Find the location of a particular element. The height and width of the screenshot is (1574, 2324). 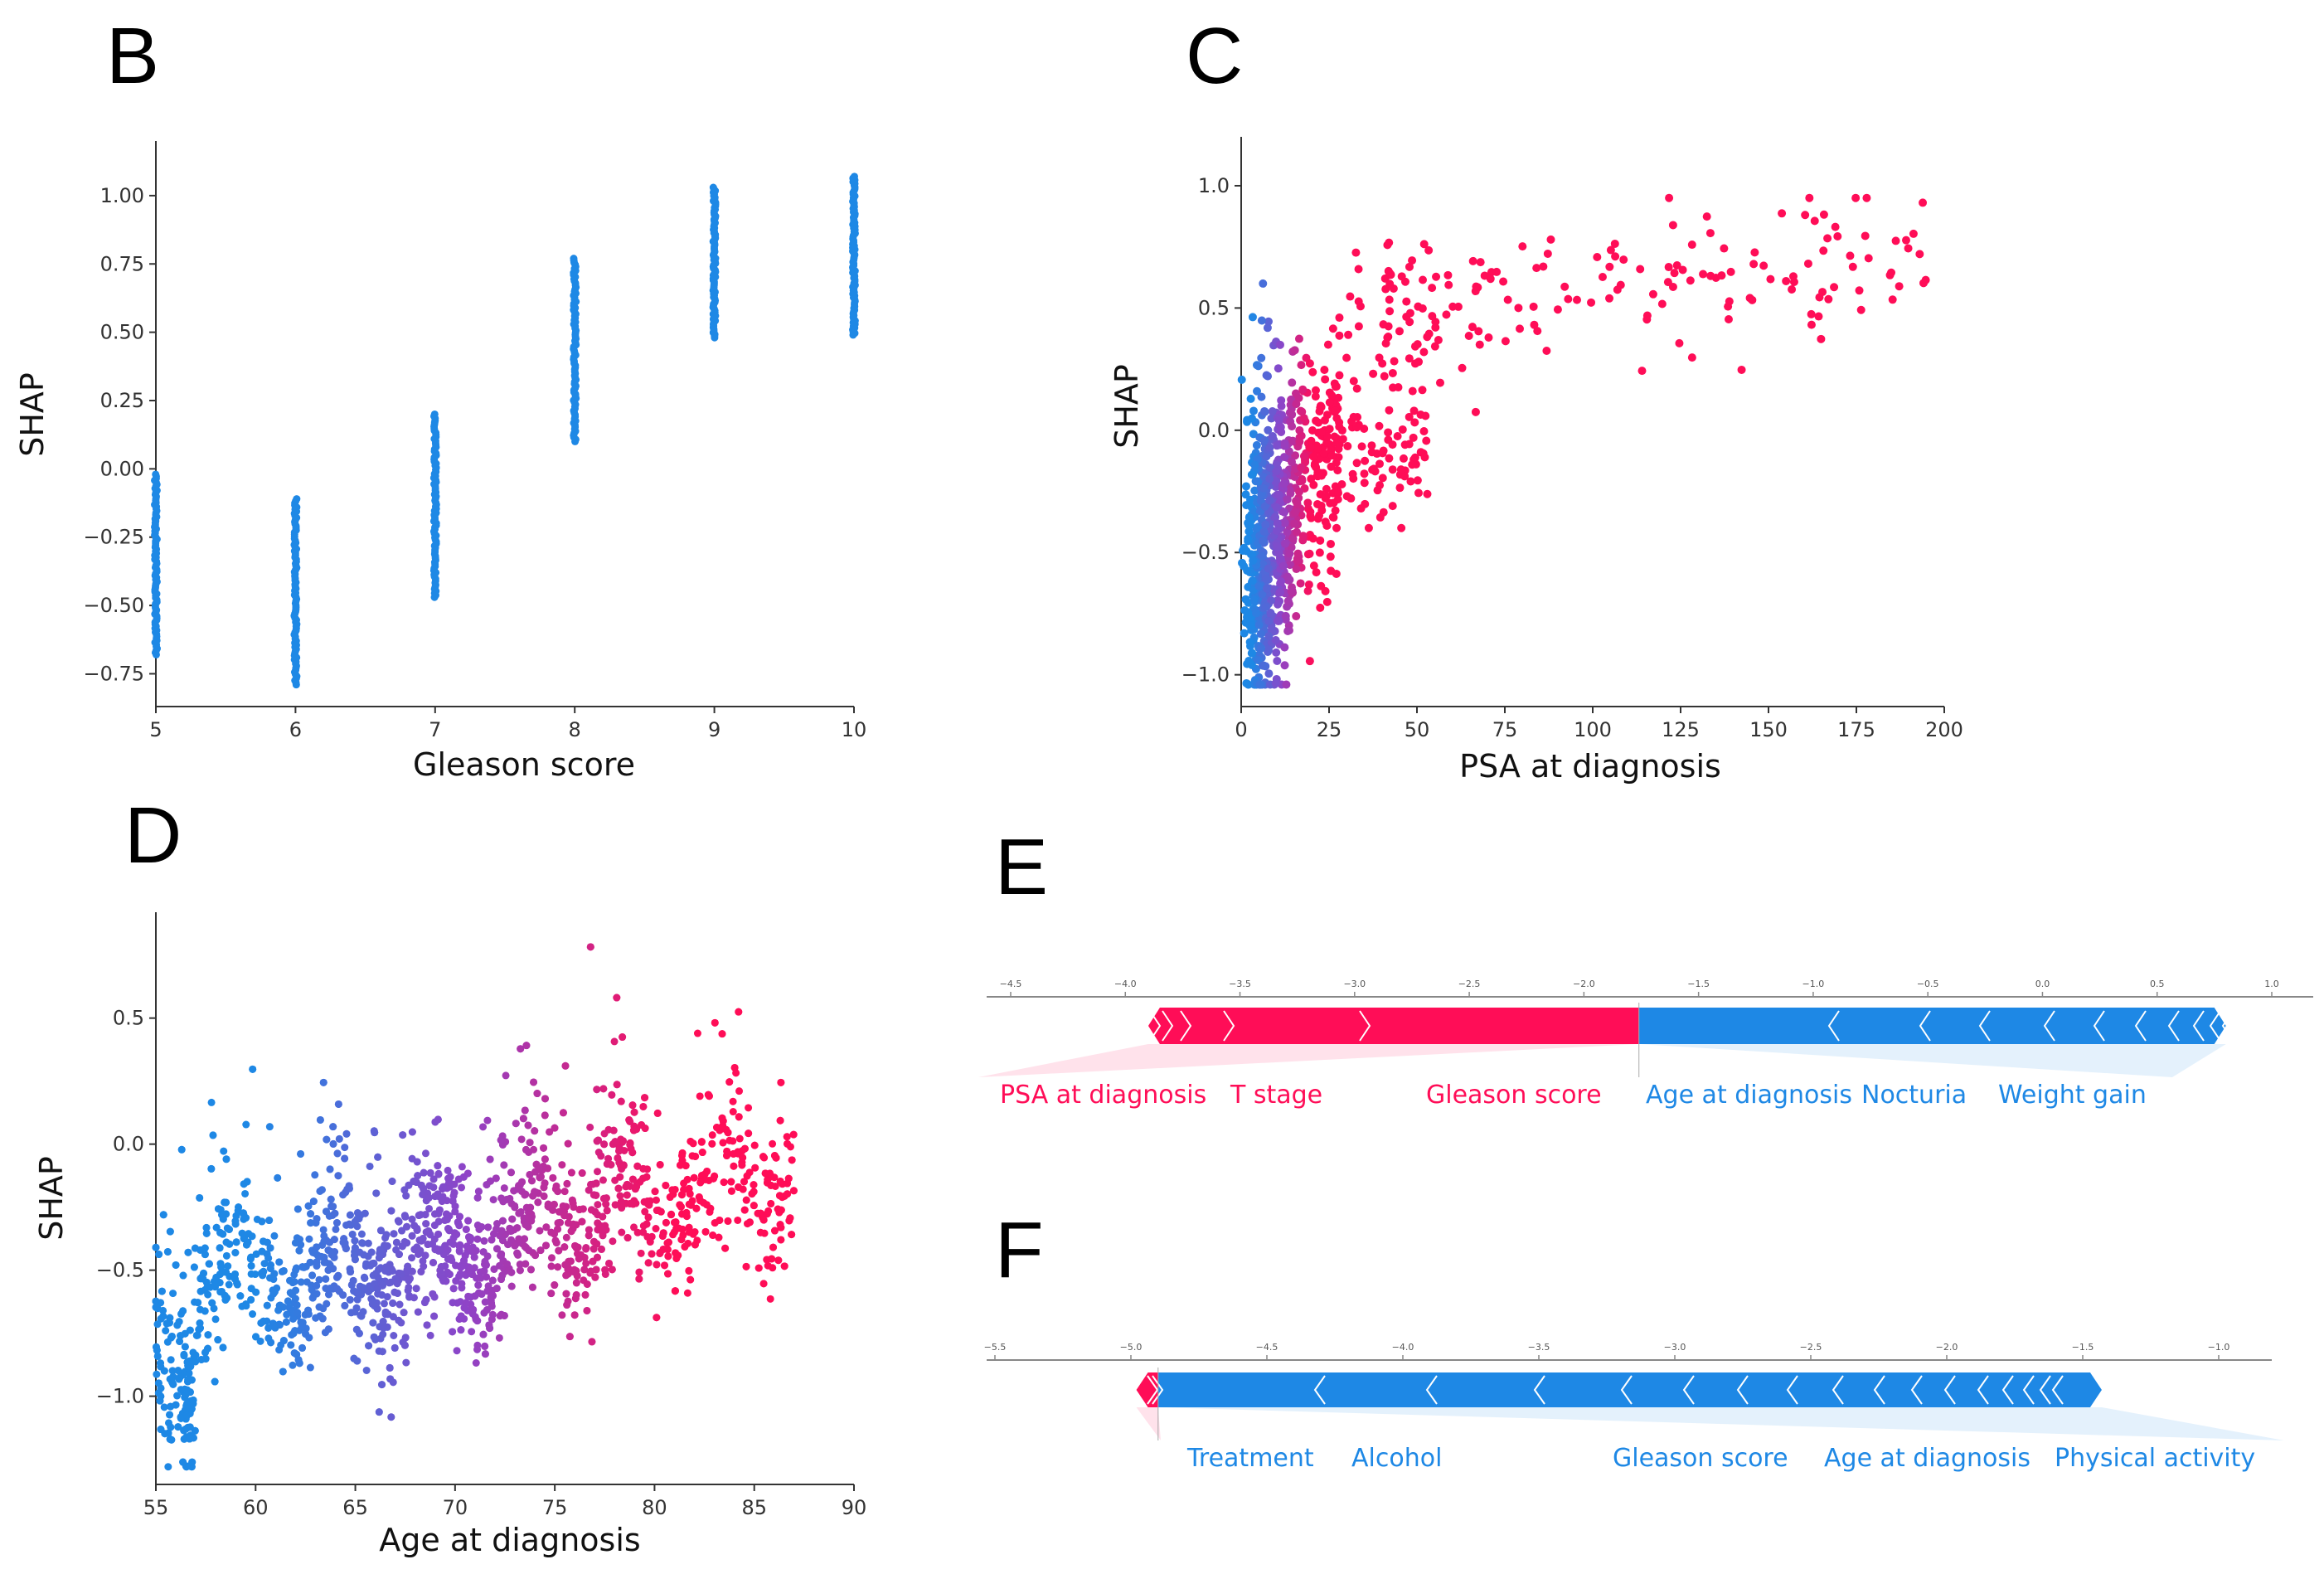

chart-c-ytick-label: −0.5 is located at coordinates (1206, 552).